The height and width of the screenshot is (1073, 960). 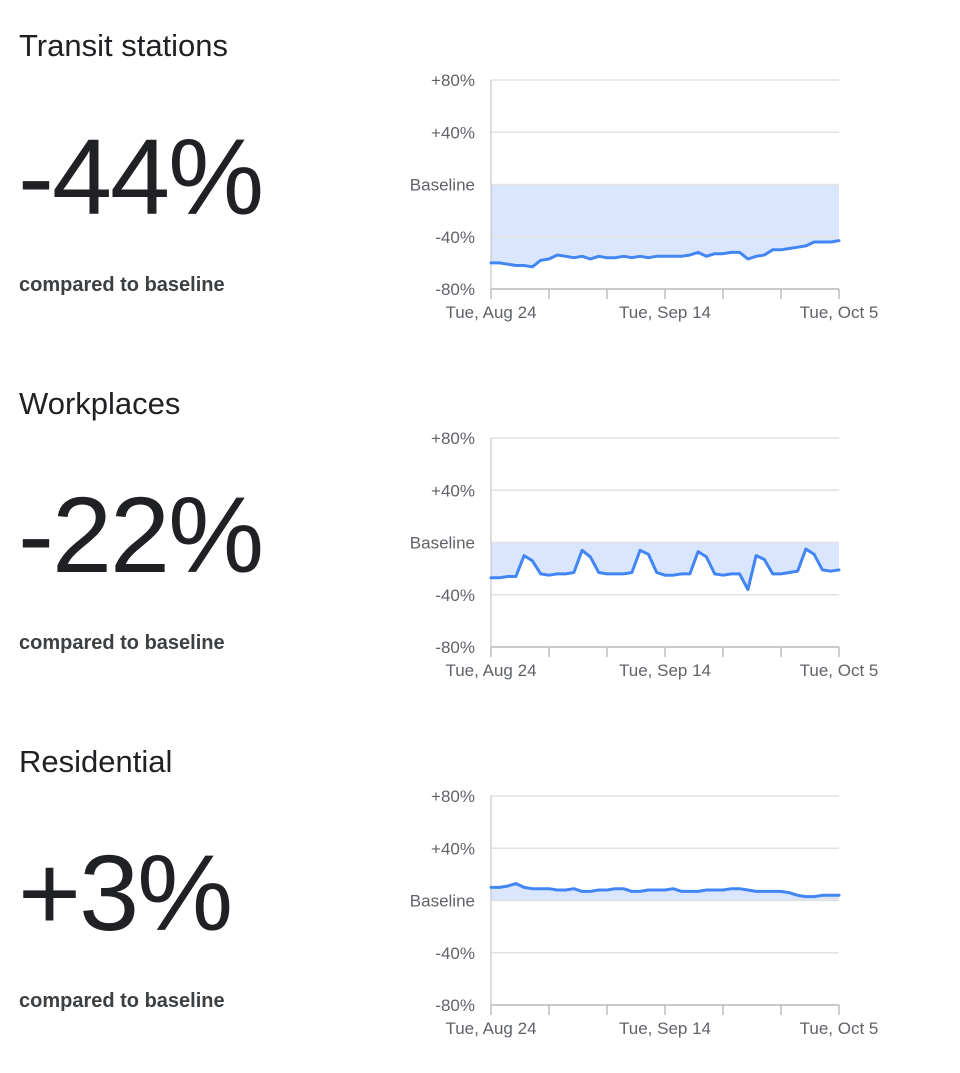 I want to click on panel-title: Transit stations, so click(x=124, y=45).